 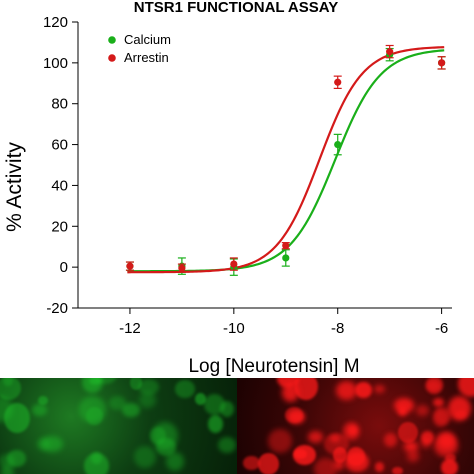 What do you see at coordinates (441, 328) in the screenshot?
I see `x-tick-label: -6` at bounding box center [441, 328].